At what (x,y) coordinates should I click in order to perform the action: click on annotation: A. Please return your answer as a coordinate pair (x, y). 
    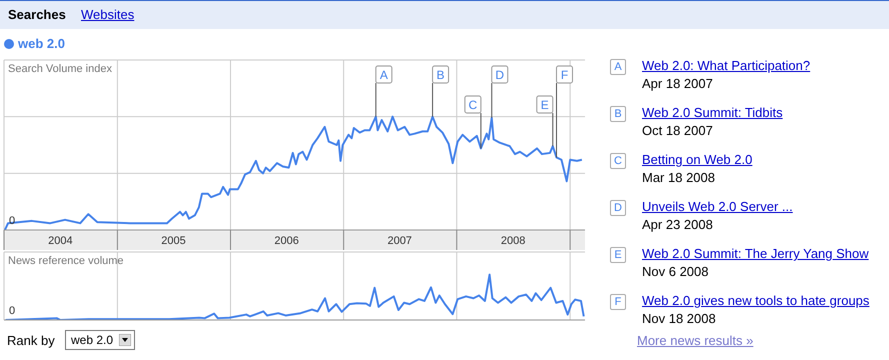
    Looking at the image, I should click on (384, 75).